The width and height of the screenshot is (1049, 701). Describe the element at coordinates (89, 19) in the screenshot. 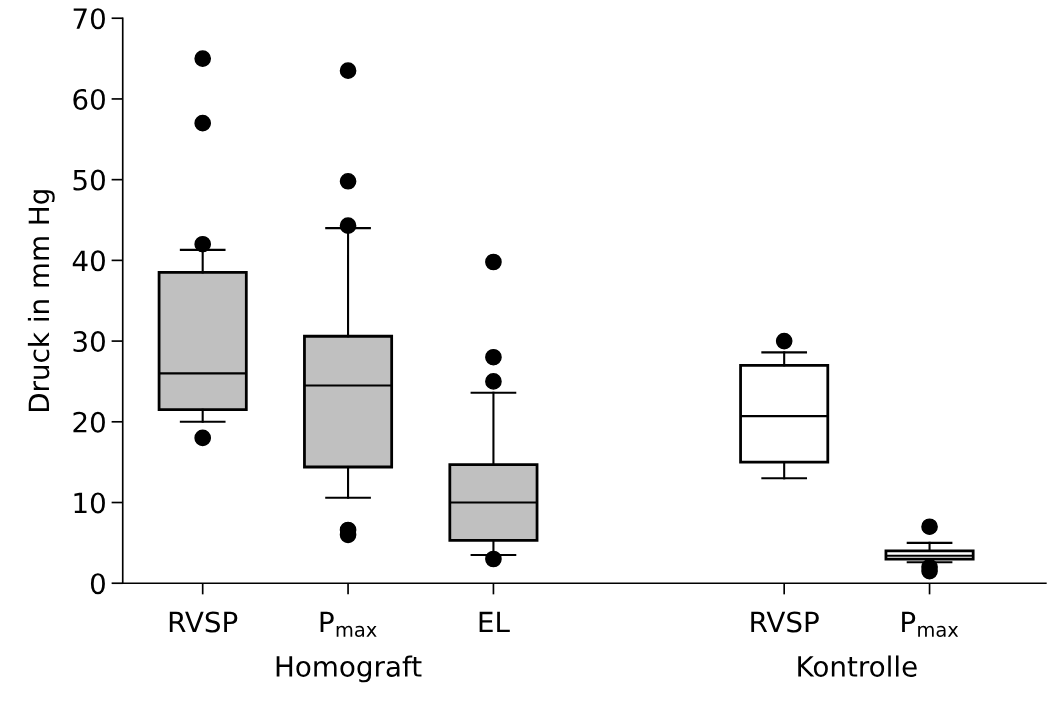

I see `y-tick-label: 70` at that location.